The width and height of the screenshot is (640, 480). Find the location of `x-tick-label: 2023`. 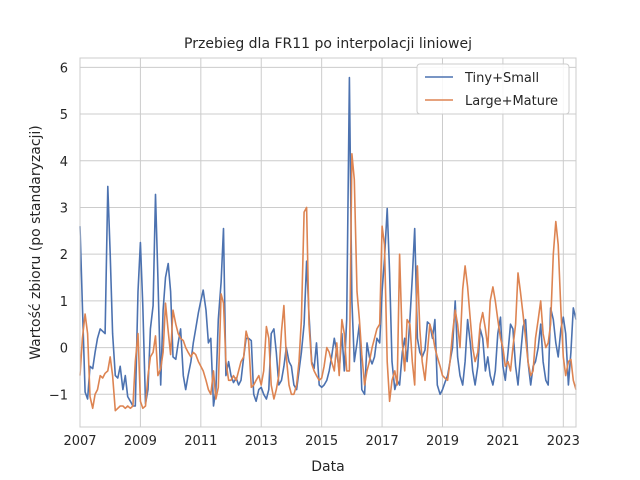

x-tick-label: 2023 is located at coordinates (563, 441).